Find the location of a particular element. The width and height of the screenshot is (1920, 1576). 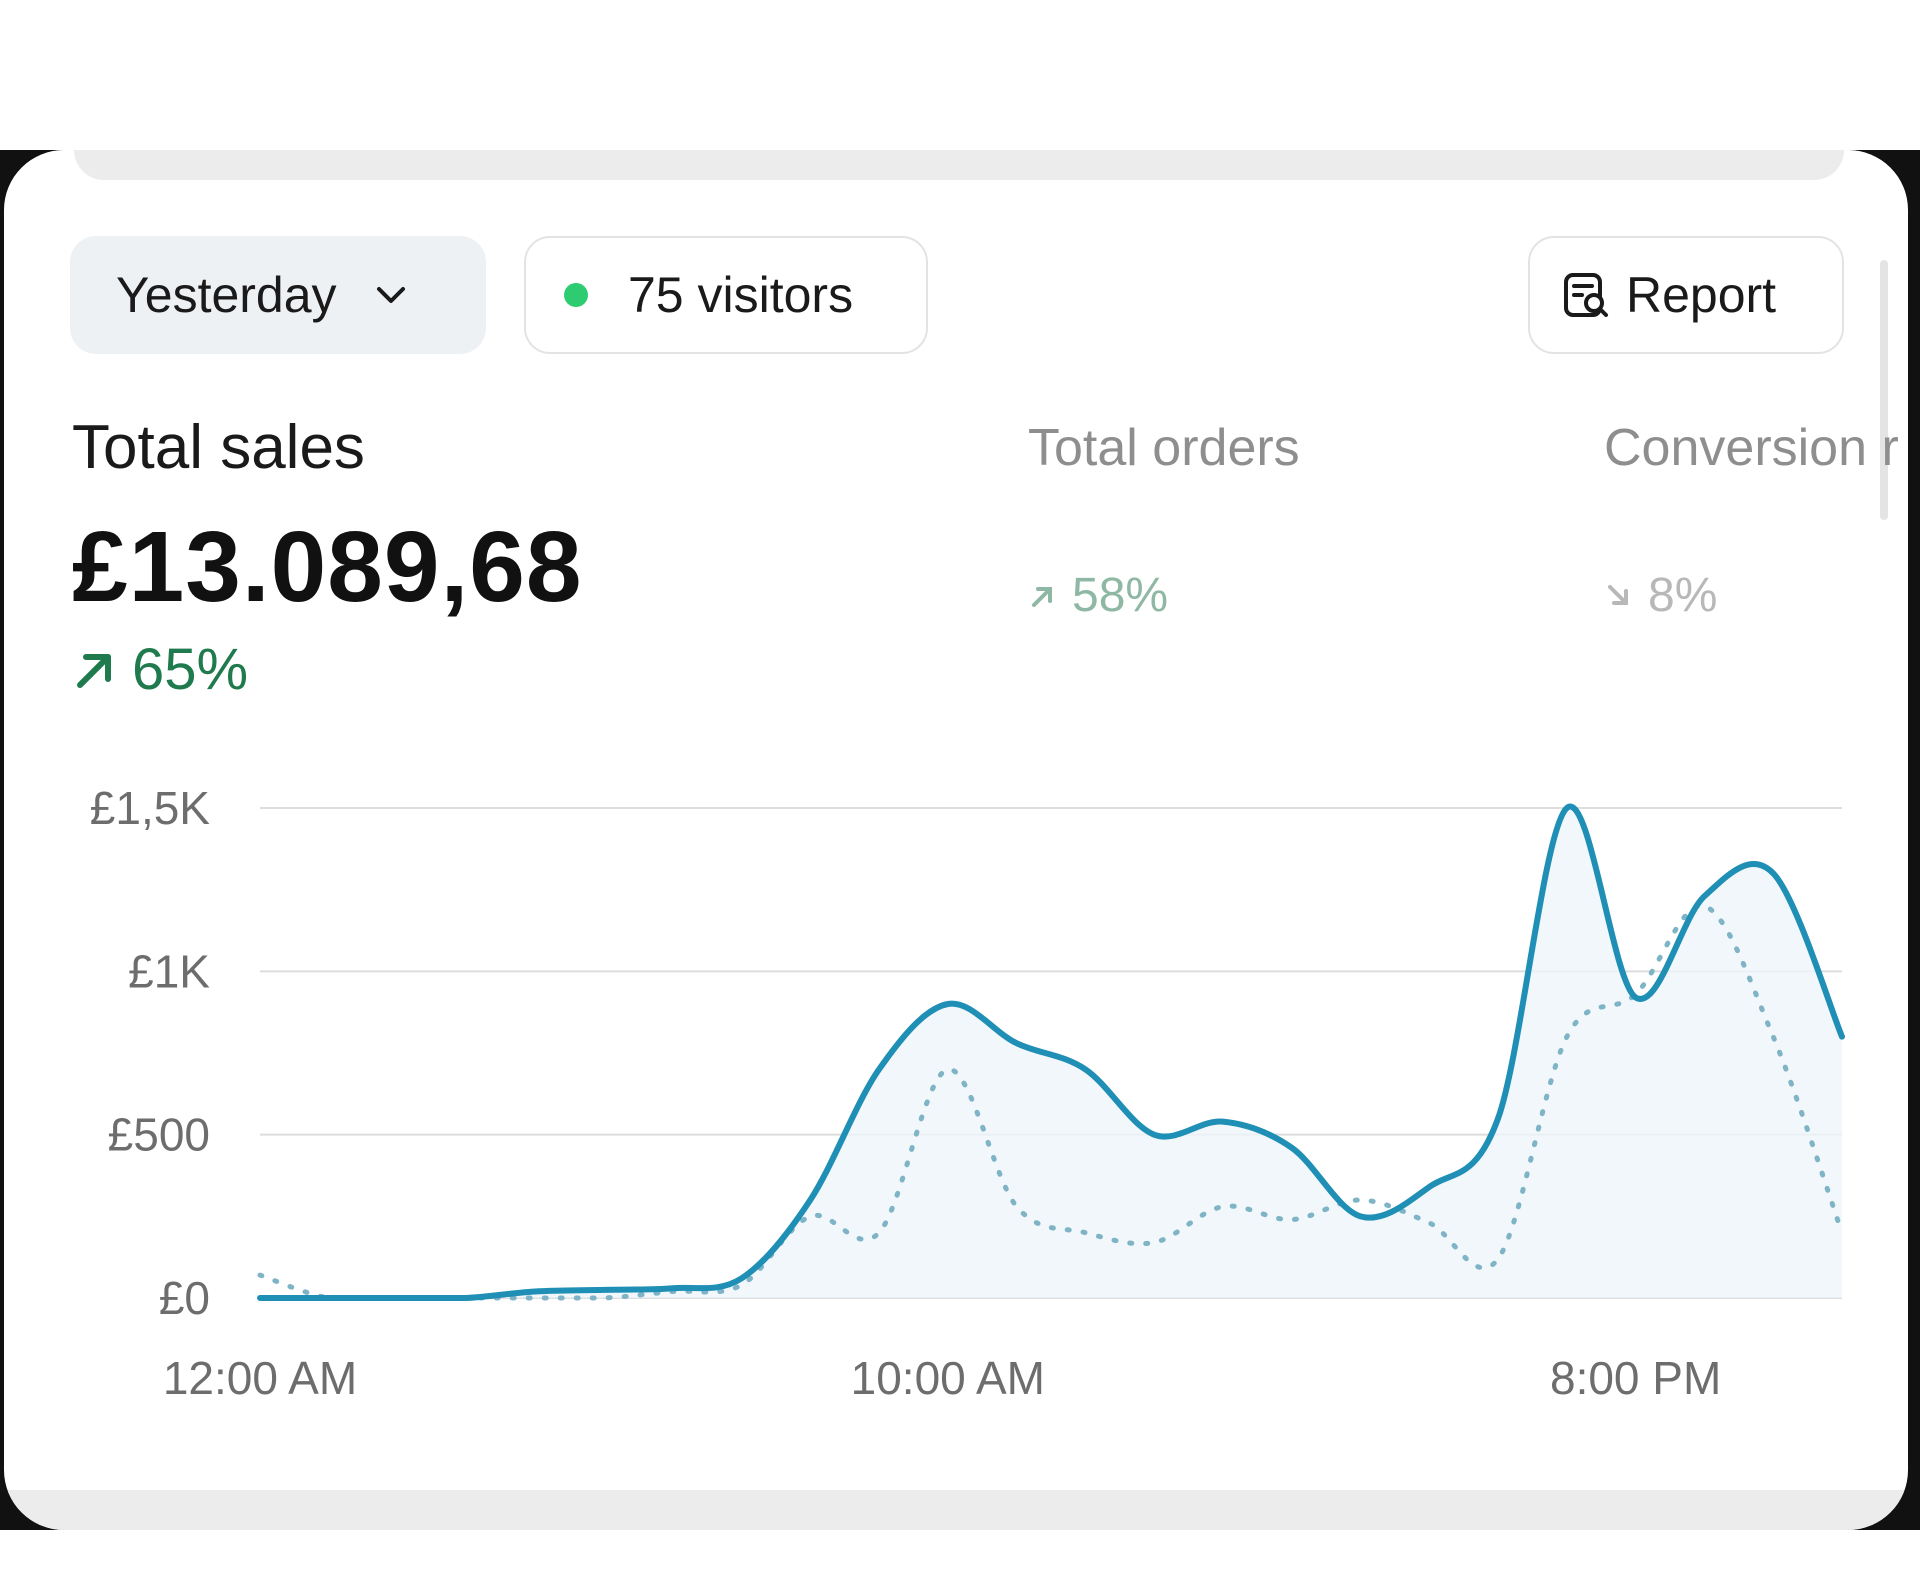

y-tick-label: £1K is located at coordinates (169, 971).